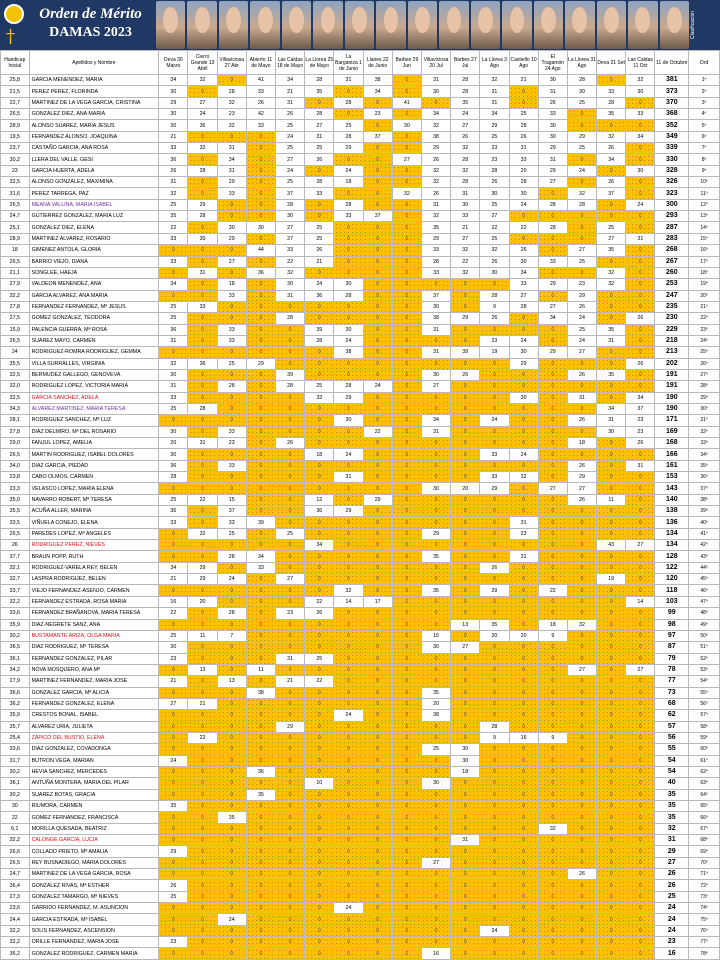  Describe the element at coordinates (704, 329) in the screenshot. I see `rank: 23º` at that location.